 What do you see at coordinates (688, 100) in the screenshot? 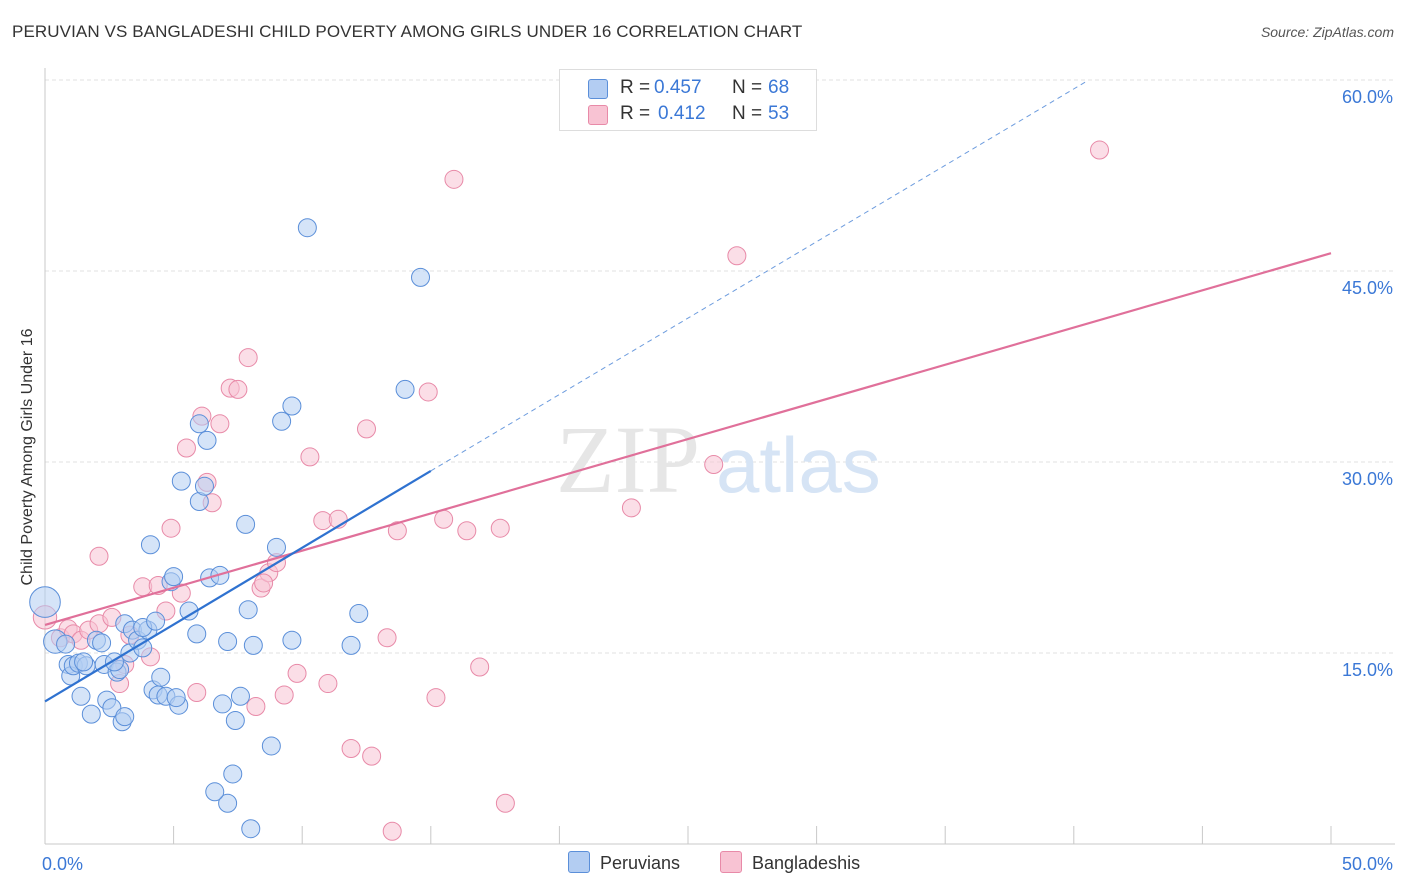
I see `correlation-legend: R = 0.457 N = 68 R = 0.412 N = 53` at bounding box center [688, 100].